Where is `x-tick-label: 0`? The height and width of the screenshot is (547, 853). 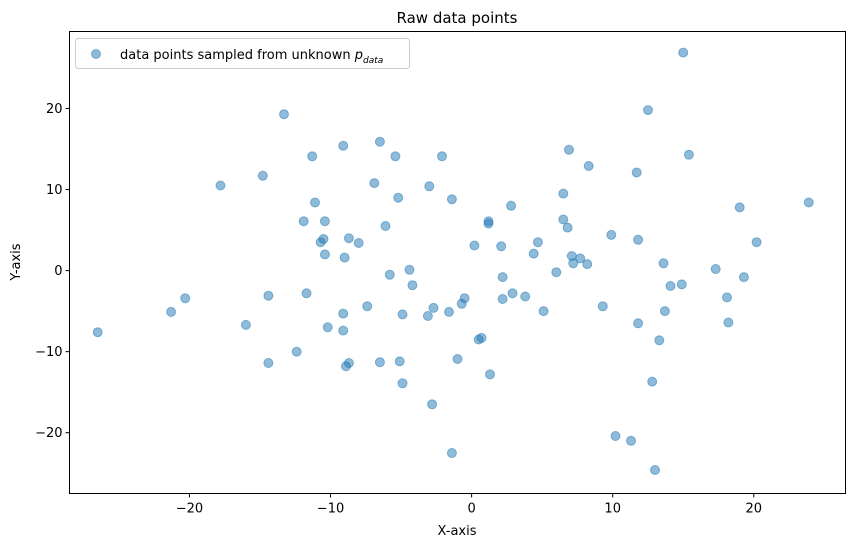 x-tick-label: 0 is located at coordinates (471, 509).